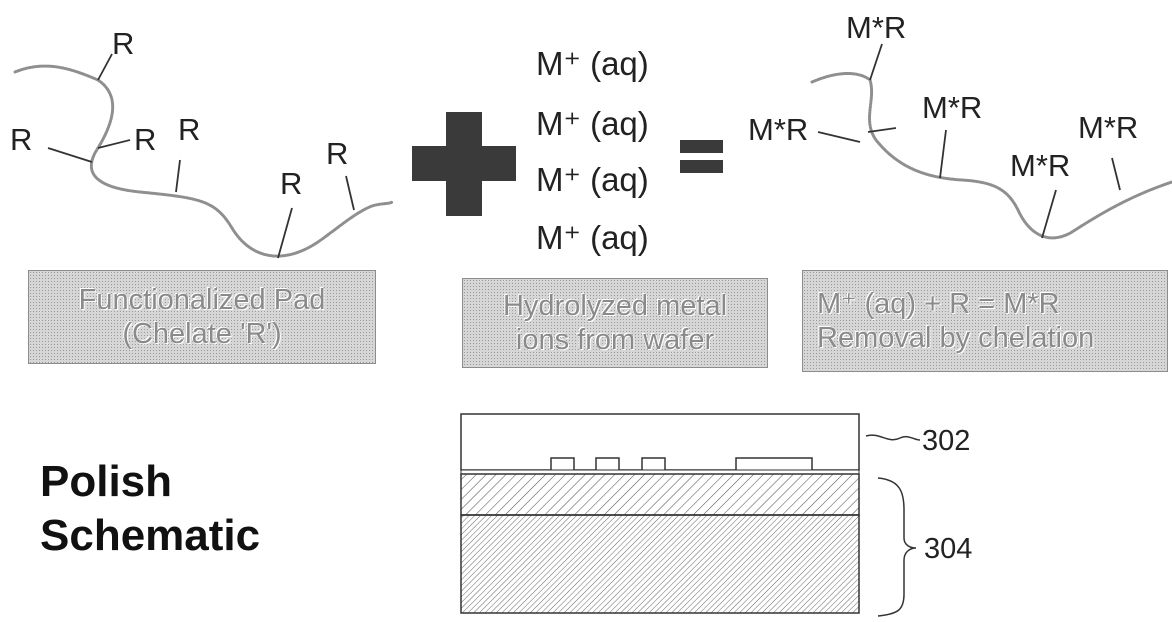 The height and width of the screenshot is (622, 1172). What do you see at coordinates (615, 306) in the screenshot?
I see `ions-caption-line1: Hydrolyzed metal` at bounding box center [615, 306].